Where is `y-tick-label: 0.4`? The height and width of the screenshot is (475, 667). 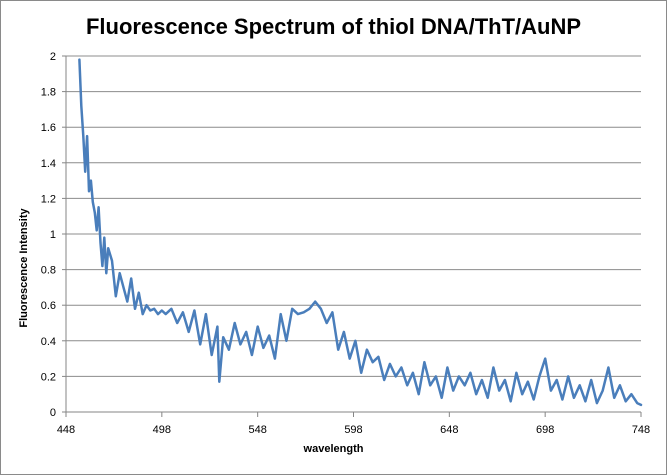
y-tick-label: 0.4 is located at coordinates (48, 342).